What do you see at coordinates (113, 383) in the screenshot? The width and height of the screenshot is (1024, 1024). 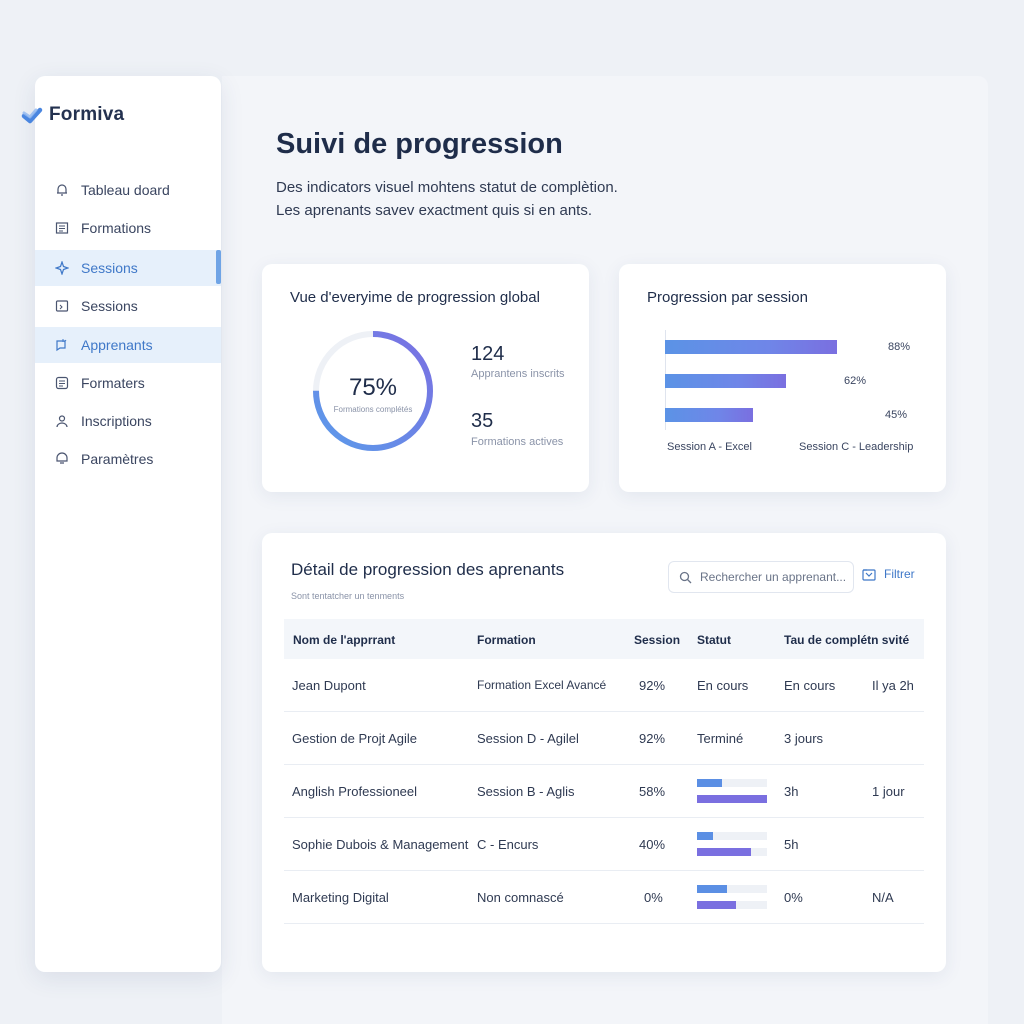 I see `sidebar-item-label: Formaters` at bounding box center [113, 383].